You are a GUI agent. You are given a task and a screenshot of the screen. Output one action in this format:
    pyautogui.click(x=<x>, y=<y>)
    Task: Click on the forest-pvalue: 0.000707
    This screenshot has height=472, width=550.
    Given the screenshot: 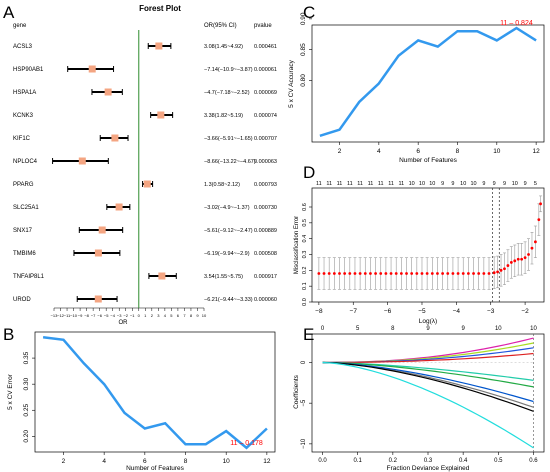 What is the action you would take?
    pyautogui.click(x=265, y=139)
    